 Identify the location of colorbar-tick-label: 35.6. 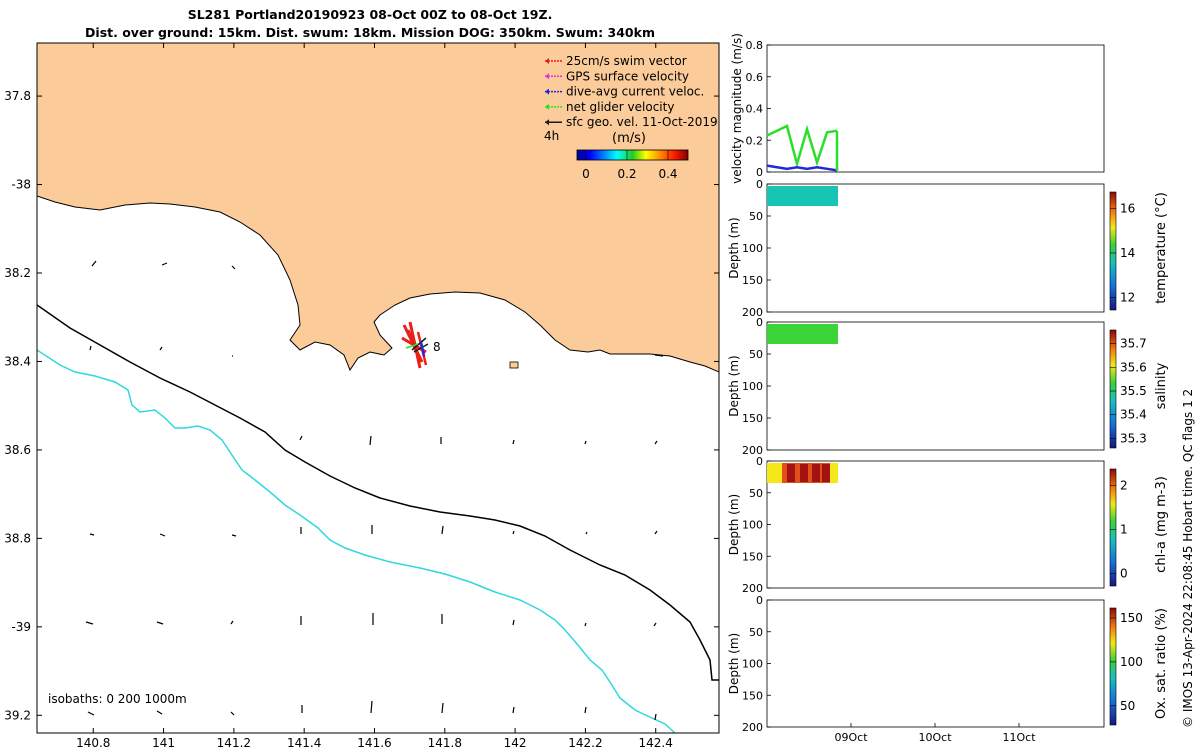
(1133, 367).